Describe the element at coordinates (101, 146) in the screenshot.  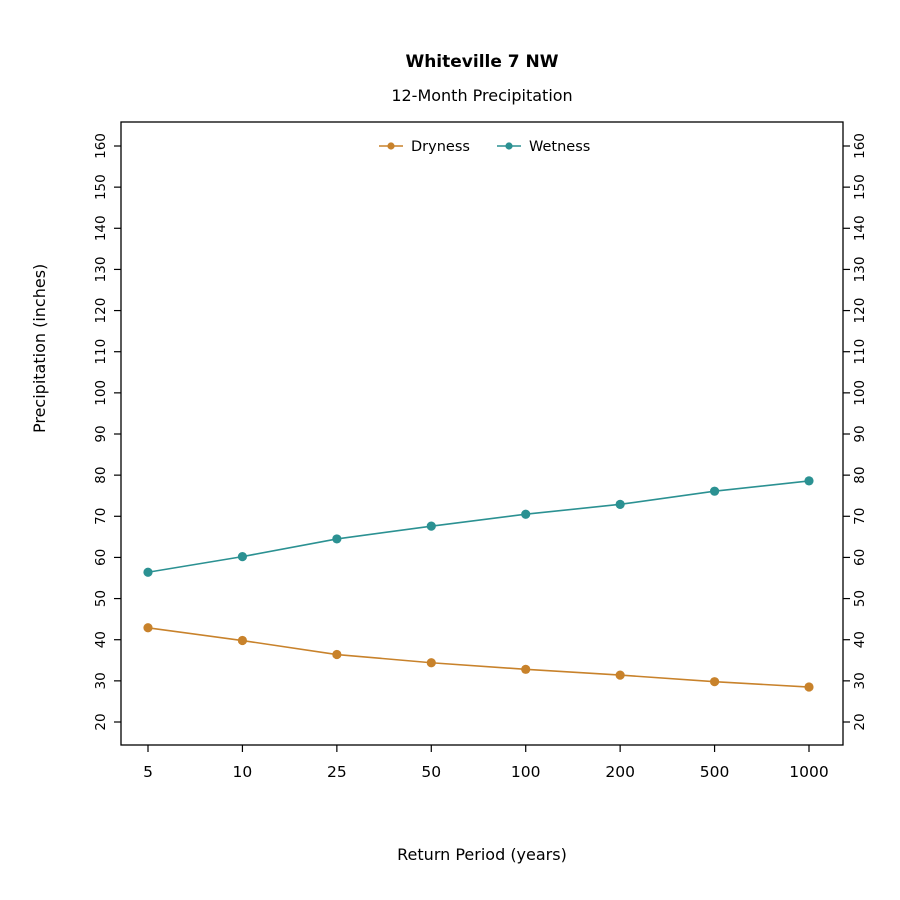
I see `y-tick-label-left: 160` at that location.